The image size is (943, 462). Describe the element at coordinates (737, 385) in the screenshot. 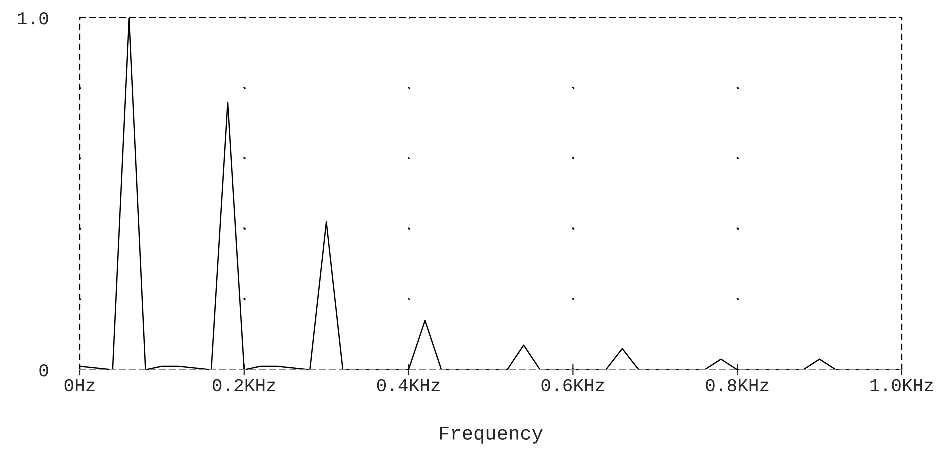

I see `x-tick-label: 0.8KHz` at that location.